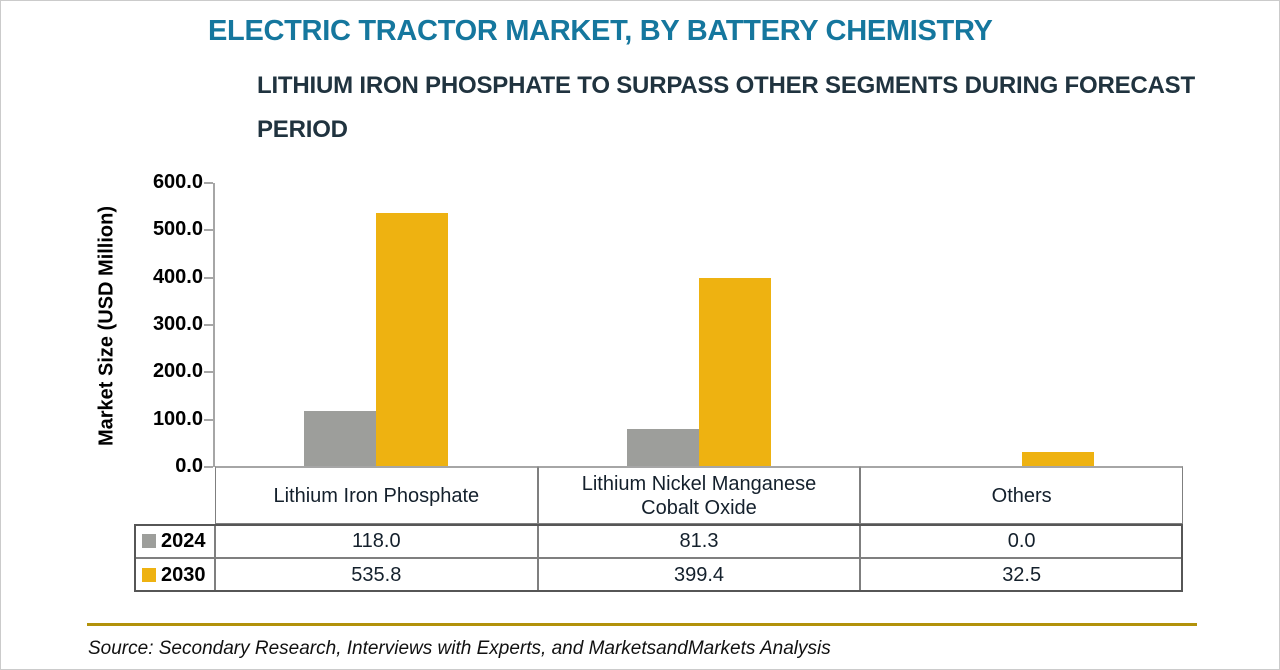  What do you see at coordinates (214, 325) in the screenshot?
I see `y-axis-line` at bounding box center [214, 325].